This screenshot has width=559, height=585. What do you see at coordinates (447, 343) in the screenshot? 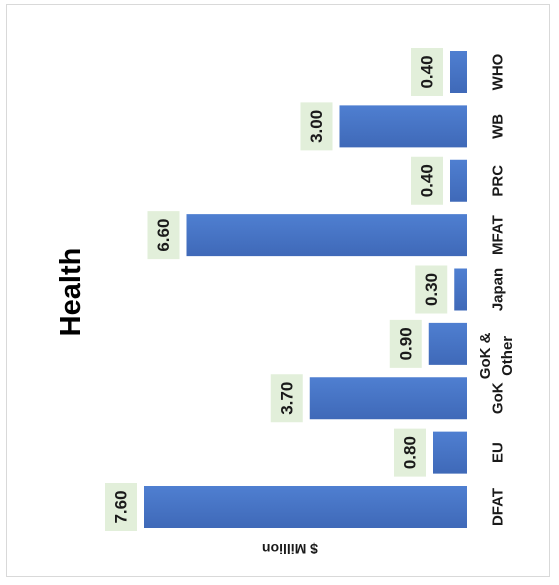
I see `bar-gok-other` at bounding box center [447, 343].